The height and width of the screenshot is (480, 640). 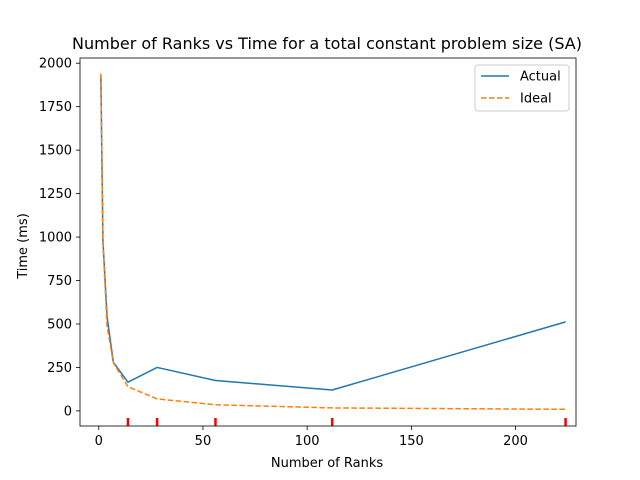 What do you see at coordinates (99, 441) in the screenshot?
I see `x-tick-label: 0` at bounding box center [99, 441].